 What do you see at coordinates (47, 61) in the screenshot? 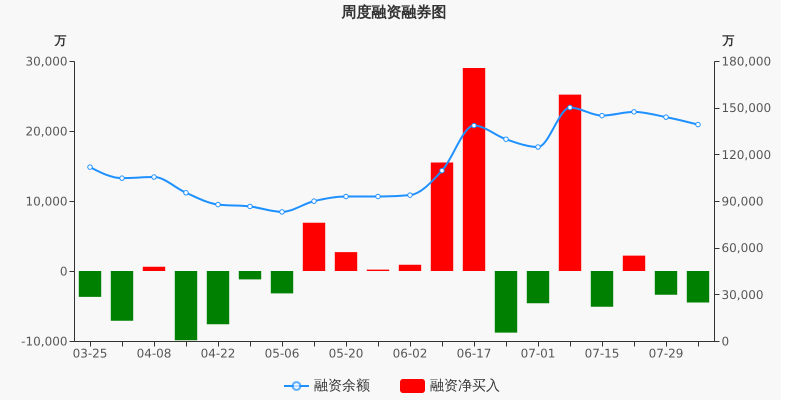
I see `y-tick-label: 30,000` at bounding box center [47, 61].